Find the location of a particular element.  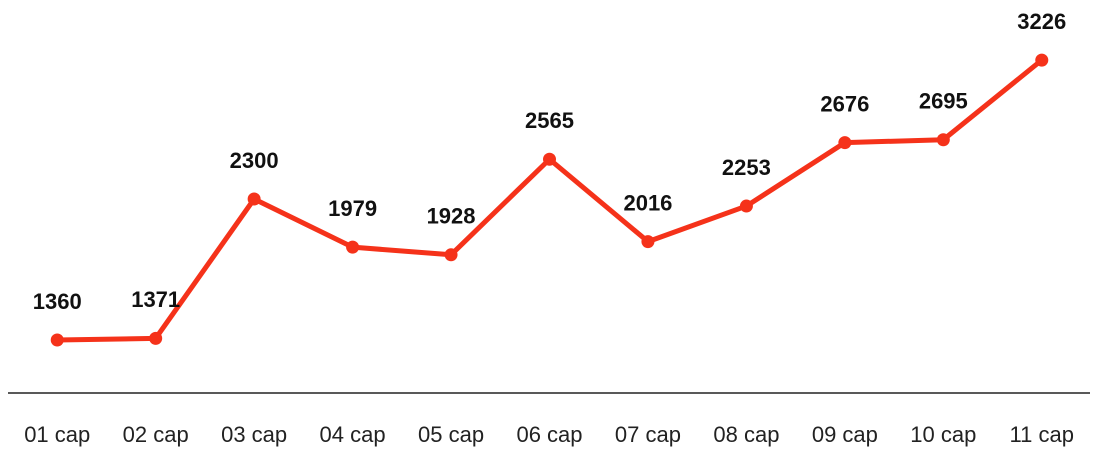

x-tick-label: 02 cap is located at coordinates (156, 434).